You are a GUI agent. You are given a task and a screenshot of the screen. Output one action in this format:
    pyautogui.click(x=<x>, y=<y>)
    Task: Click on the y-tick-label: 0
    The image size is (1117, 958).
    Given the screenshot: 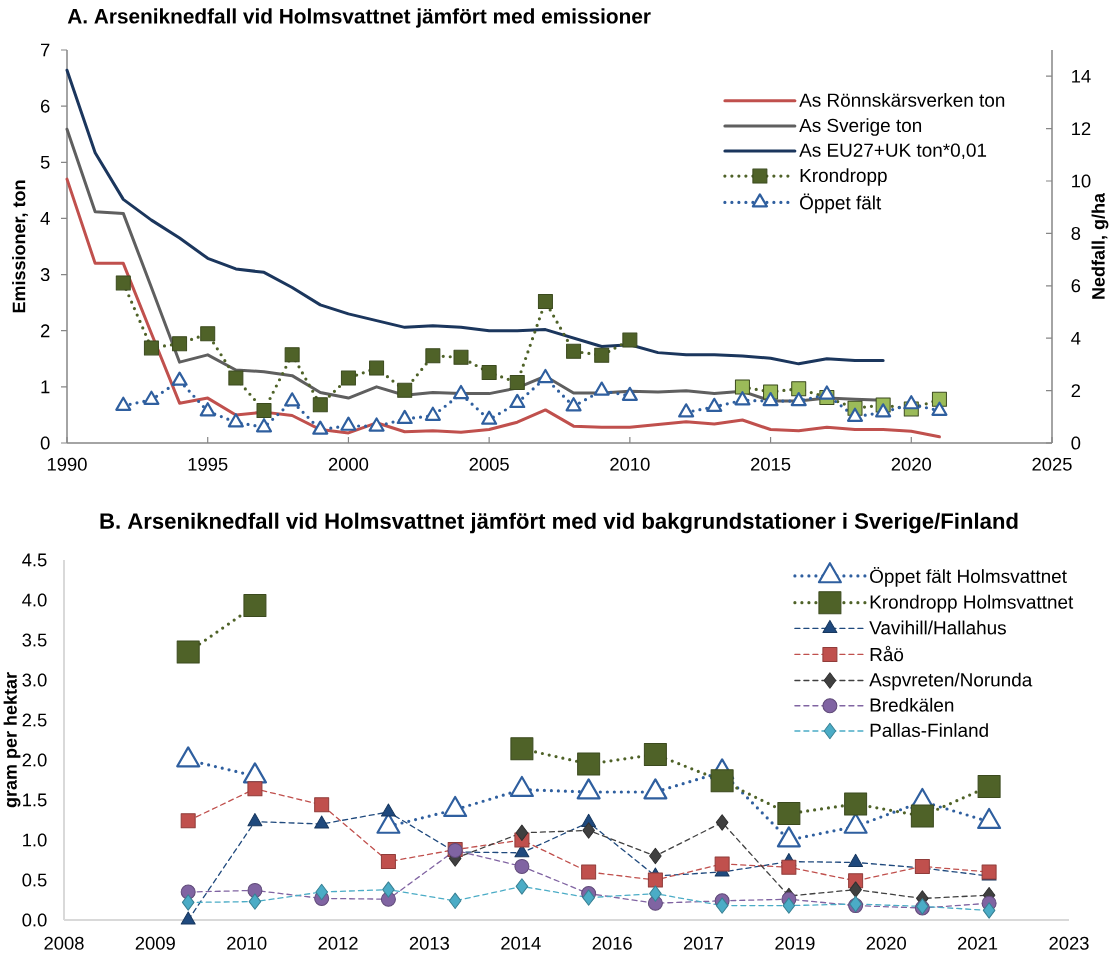 What is the action you would take?
    pyautogui.click(x=45, y=443)
    